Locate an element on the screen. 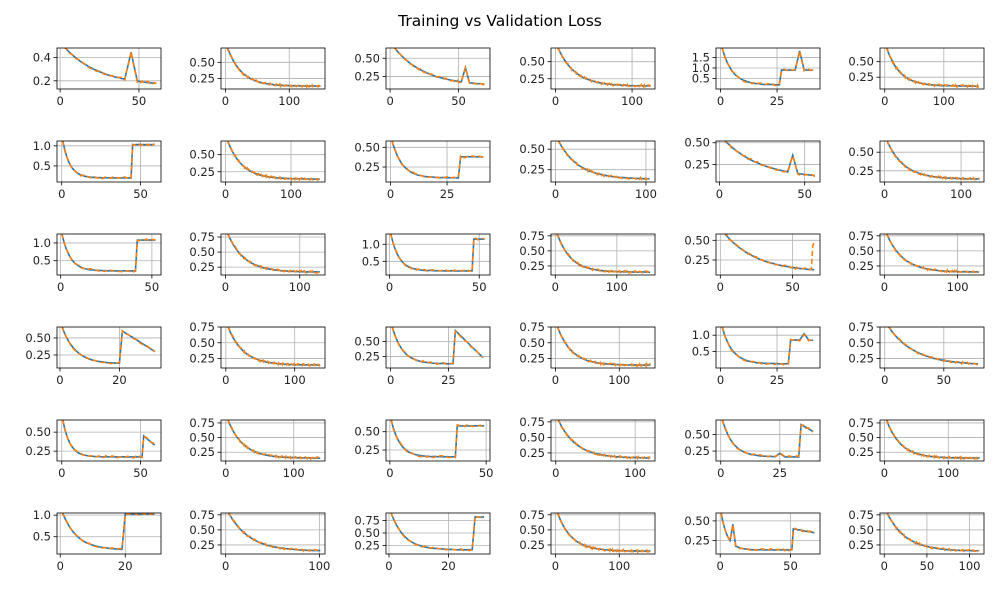 Image resolution: width=1000 pixels, height=600 pixels. subplot-1-3: 0 100 0.25 0.50 is located at coordinates (588, 170).